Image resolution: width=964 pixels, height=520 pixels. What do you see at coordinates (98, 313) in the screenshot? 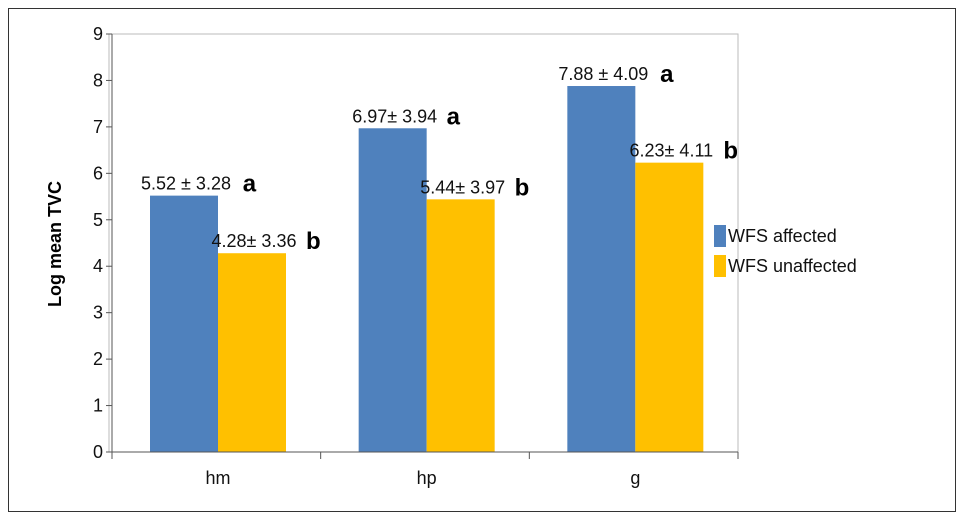
I see `y-tick-label: 3` at bounding box center [98, 313].